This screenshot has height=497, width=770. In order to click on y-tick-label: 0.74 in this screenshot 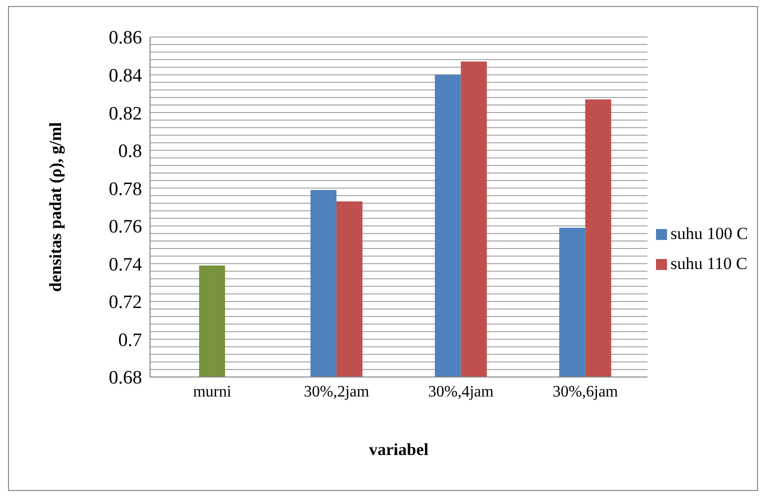, I will do `click(125, 265)`.